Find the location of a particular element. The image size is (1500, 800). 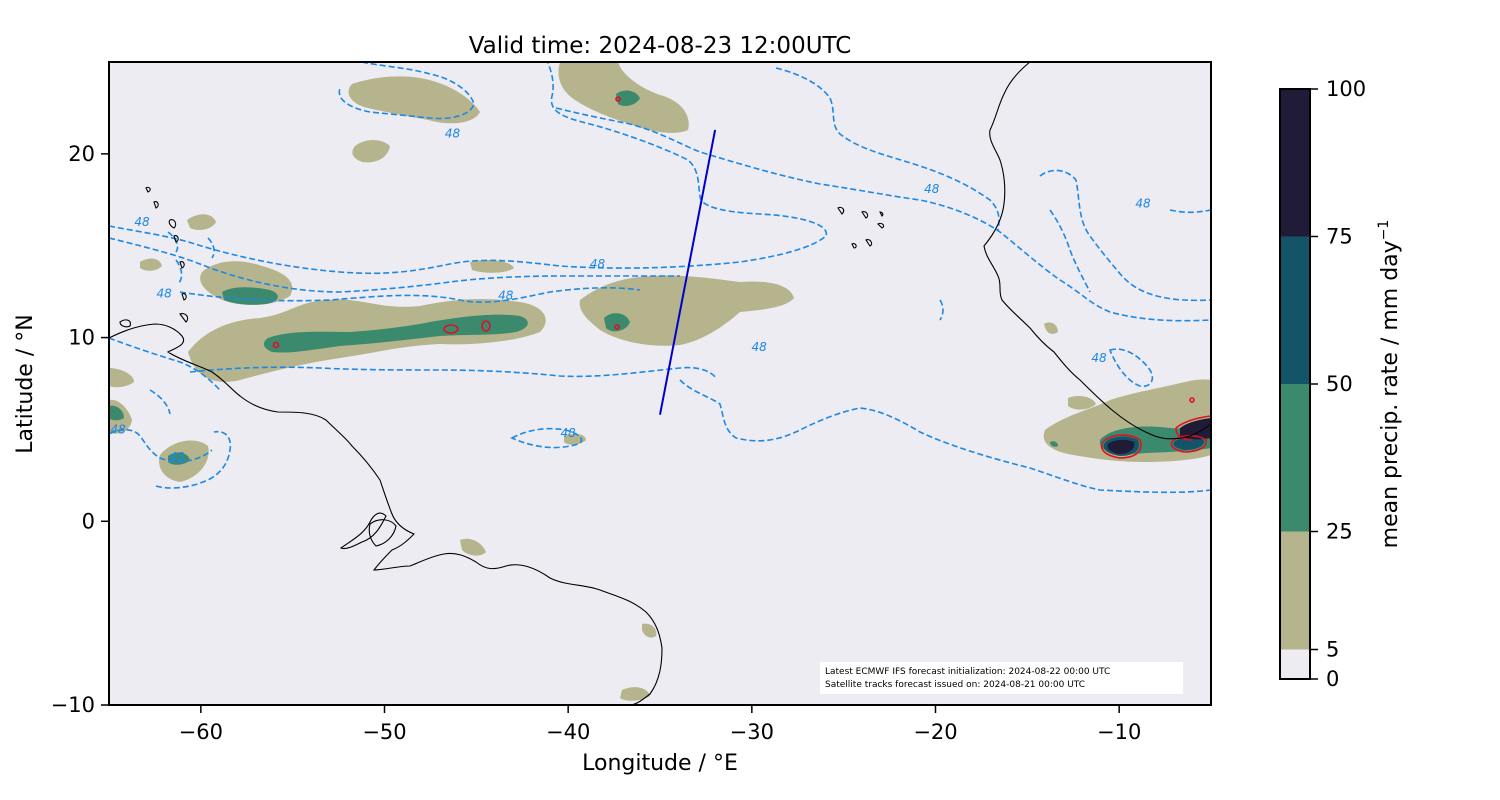

y-axis-ticks: 20 10 0 −10 is located at coordinates (80, 429).